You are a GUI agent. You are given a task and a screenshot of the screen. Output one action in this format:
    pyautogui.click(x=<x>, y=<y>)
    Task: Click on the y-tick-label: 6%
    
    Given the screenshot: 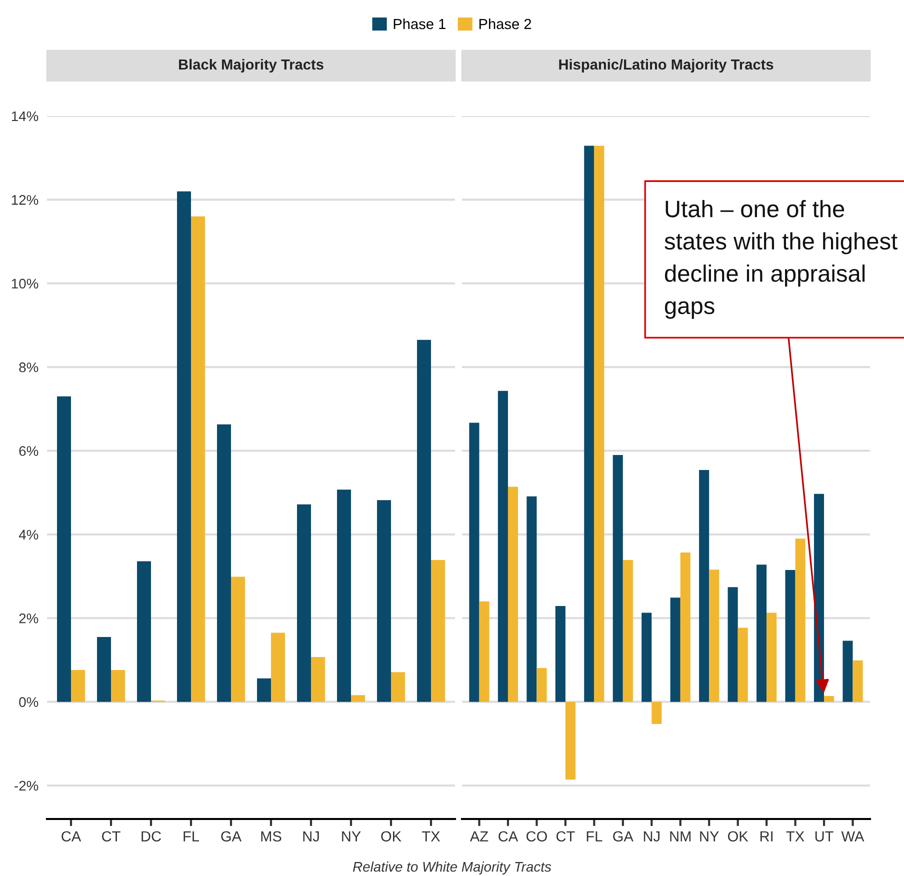 What is the action you would take?
    pyautogui.click(x=28, y=451)
    